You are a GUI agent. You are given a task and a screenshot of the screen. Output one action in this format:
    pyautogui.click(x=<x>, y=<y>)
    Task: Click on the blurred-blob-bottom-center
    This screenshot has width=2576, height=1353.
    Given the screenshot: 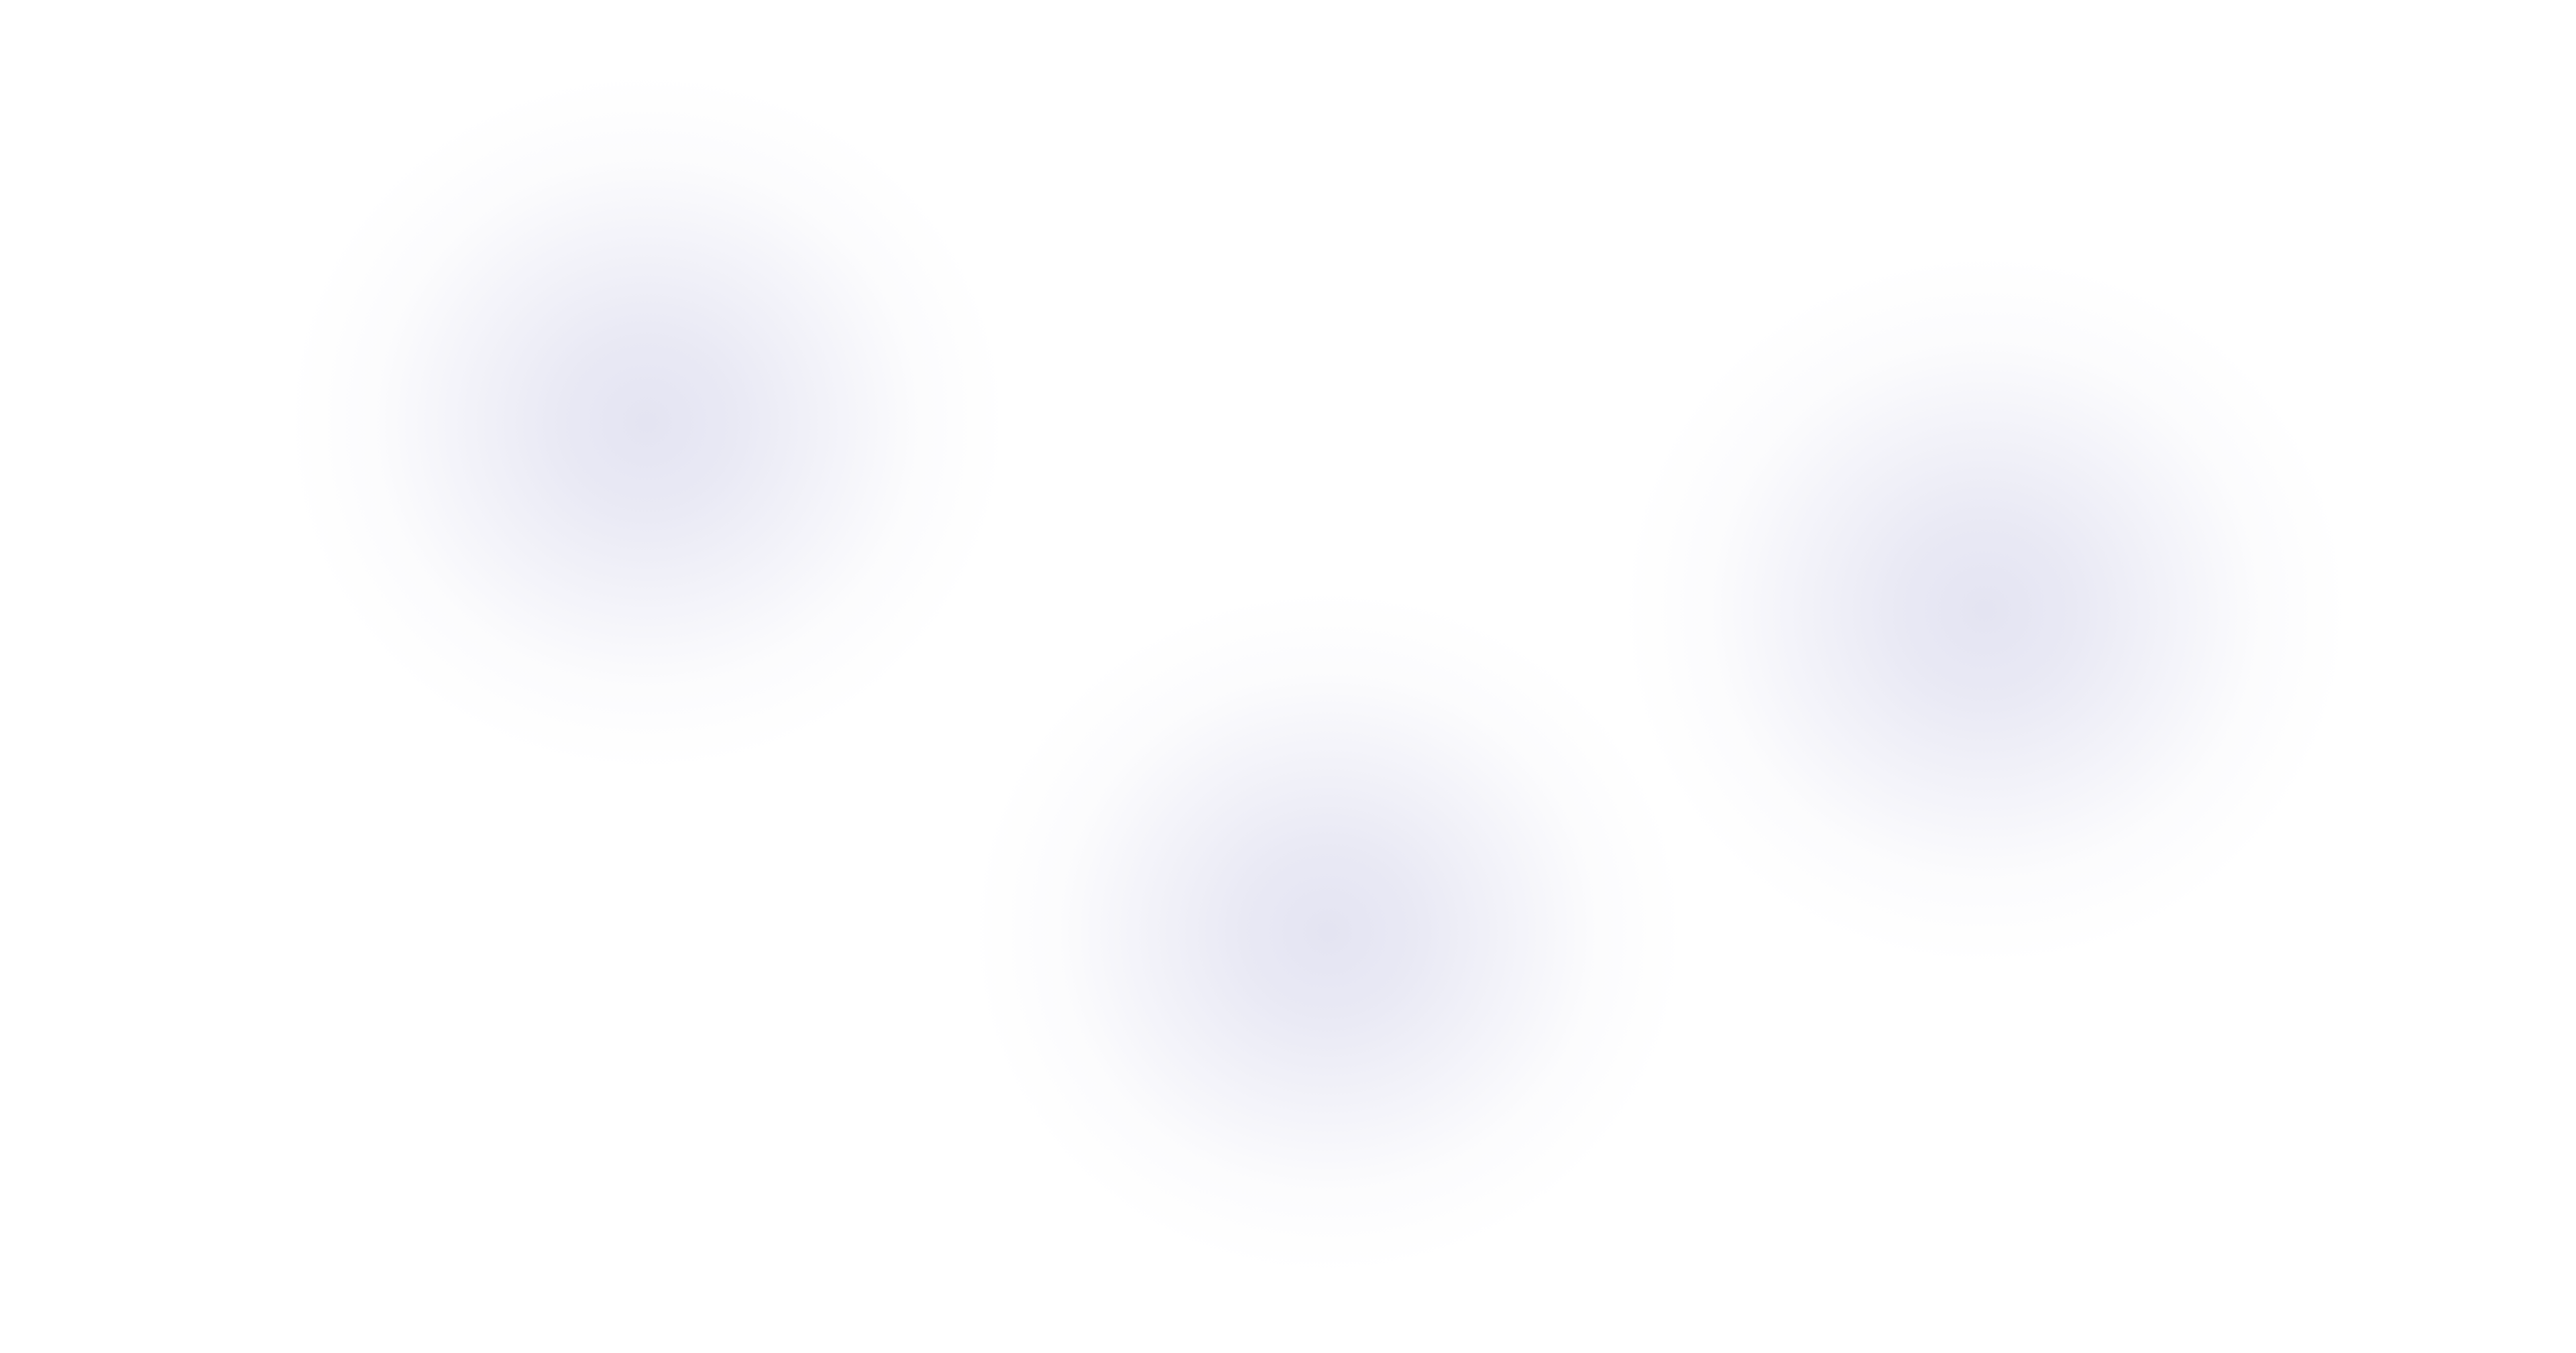 What is the action you would take?
    pyautogui.click(x=1327, y=932)
    